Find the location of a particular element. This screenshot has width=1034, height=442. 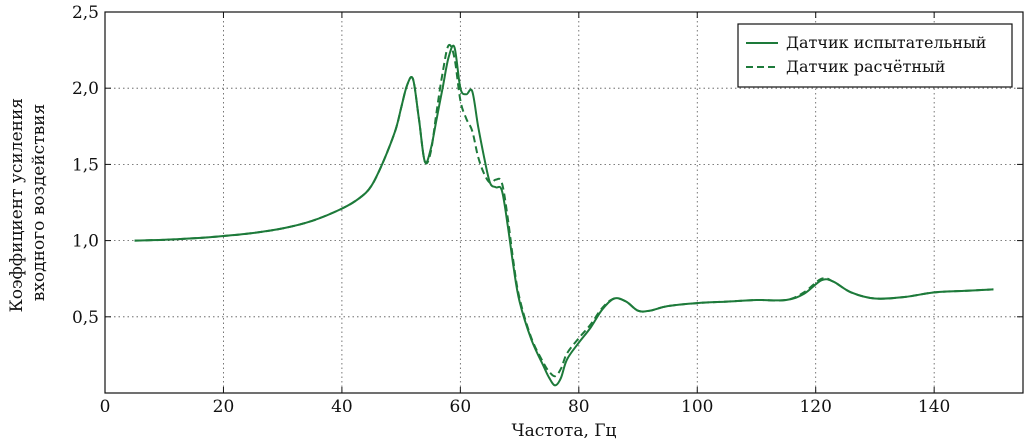

y-axis-label-line-2: входного воздействия is located at coordinates (39, 202).